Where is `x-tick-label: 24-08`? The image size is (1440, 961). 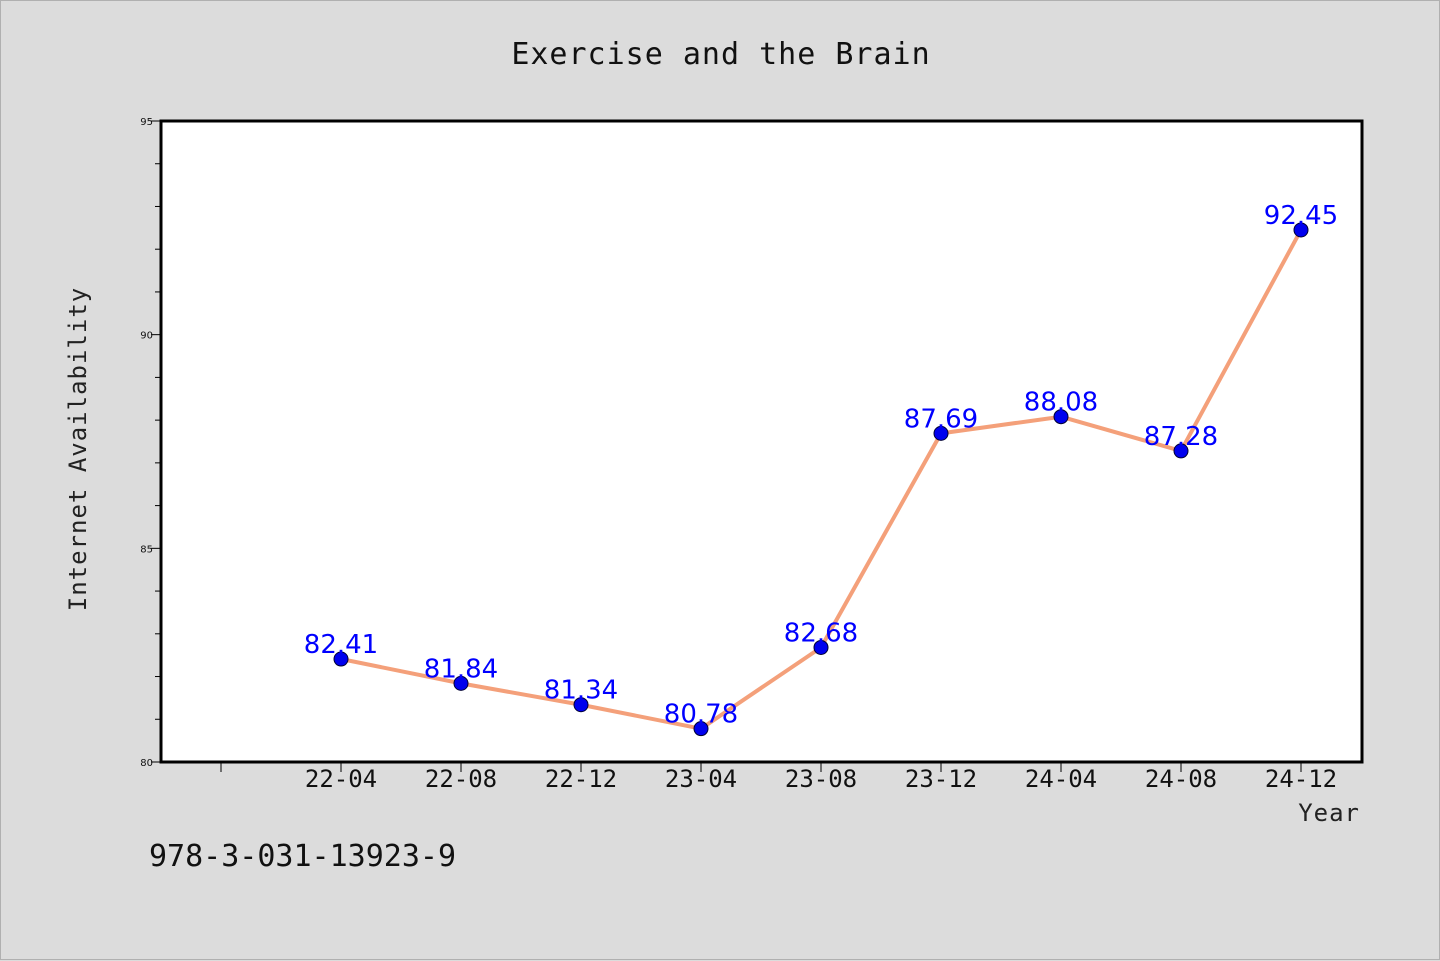
x-tick-label: 24-08 is located at coordinates (1181, 779).